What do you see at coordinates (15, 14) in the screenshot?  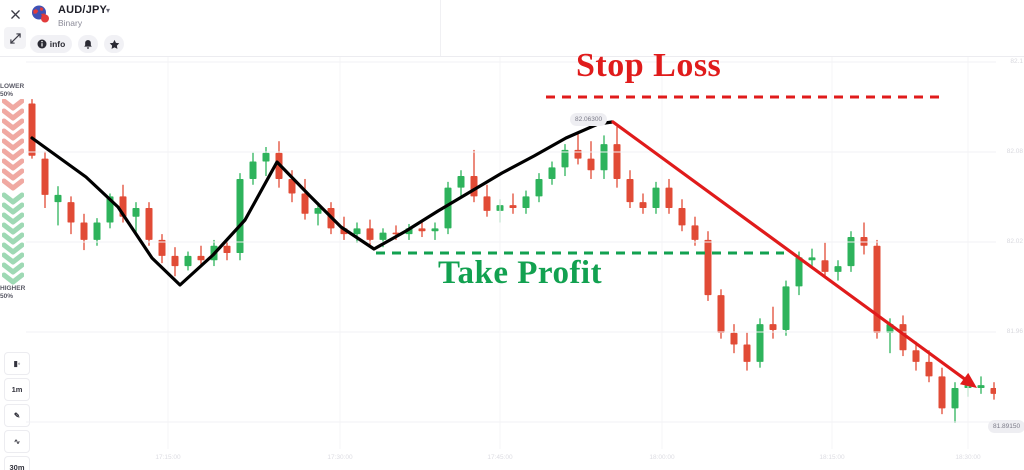 I see `close-icon` at bounding box center [15, 14].